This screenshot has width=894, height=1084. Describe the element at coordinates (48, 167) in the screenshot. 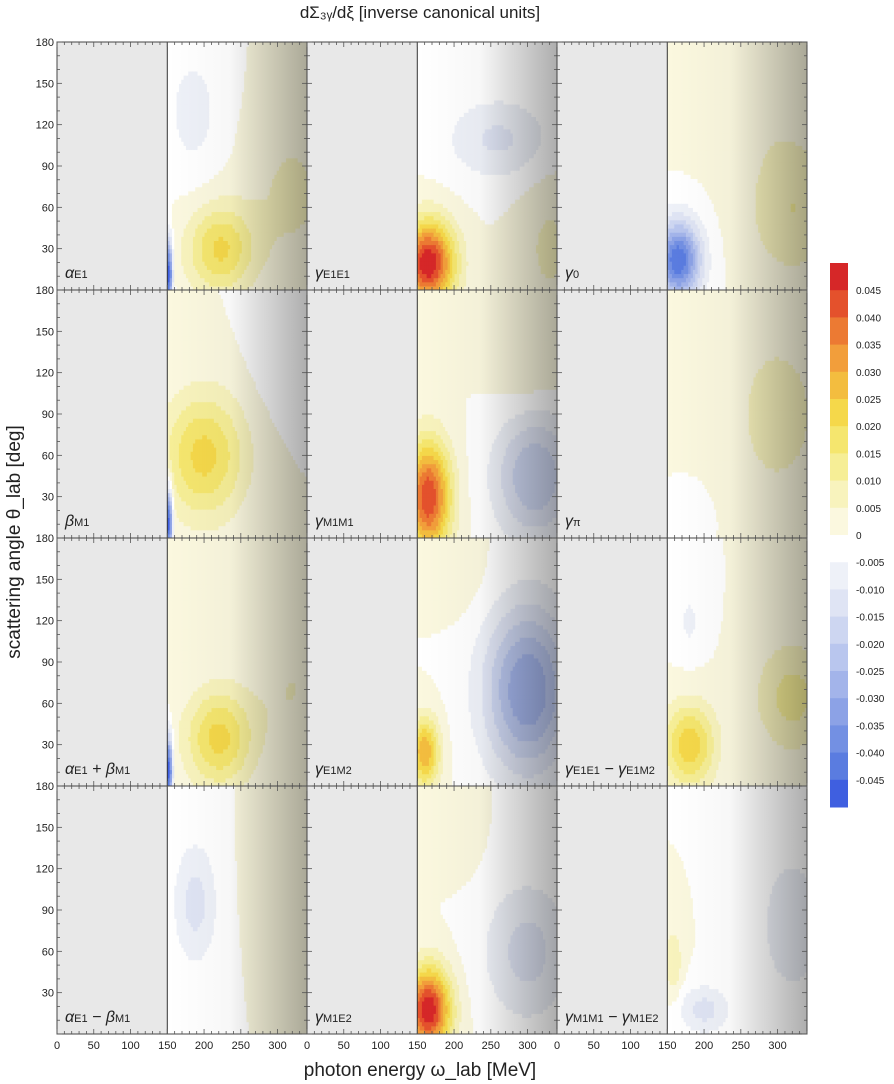

I see `y-tick-label: 90` at that location.